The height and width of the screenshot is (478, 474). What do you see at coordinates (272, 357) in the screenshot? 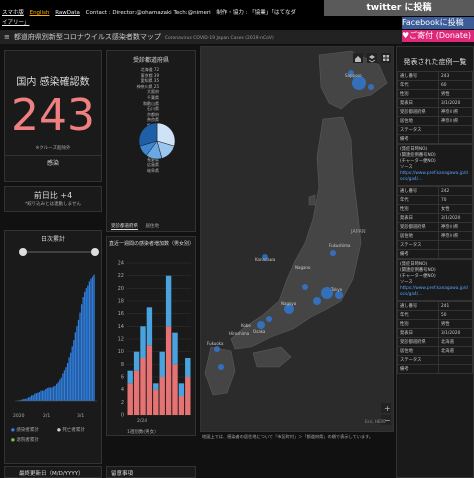
I see `map-shikoku` at bounding box center [272, 357].